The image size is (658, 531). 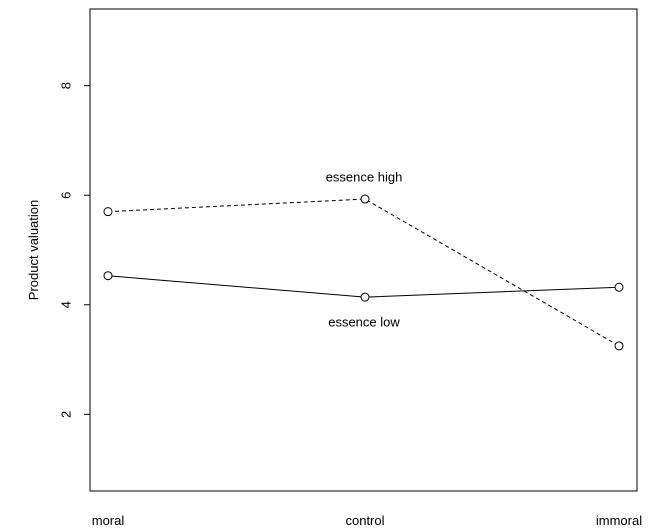 I want to click on x-tick-label: moral, so click(x=108, y=520).